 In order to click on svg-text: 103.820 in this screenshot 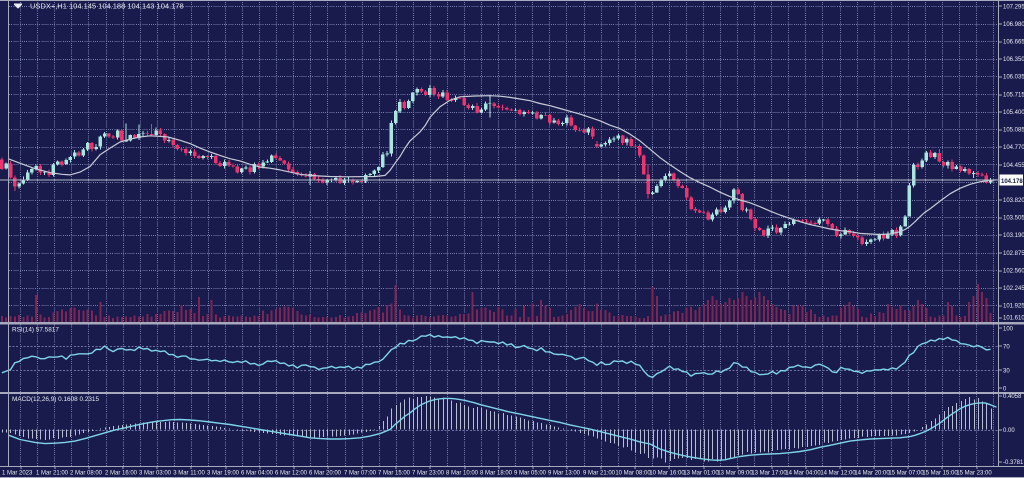, I will do `click(1013, 201)`.